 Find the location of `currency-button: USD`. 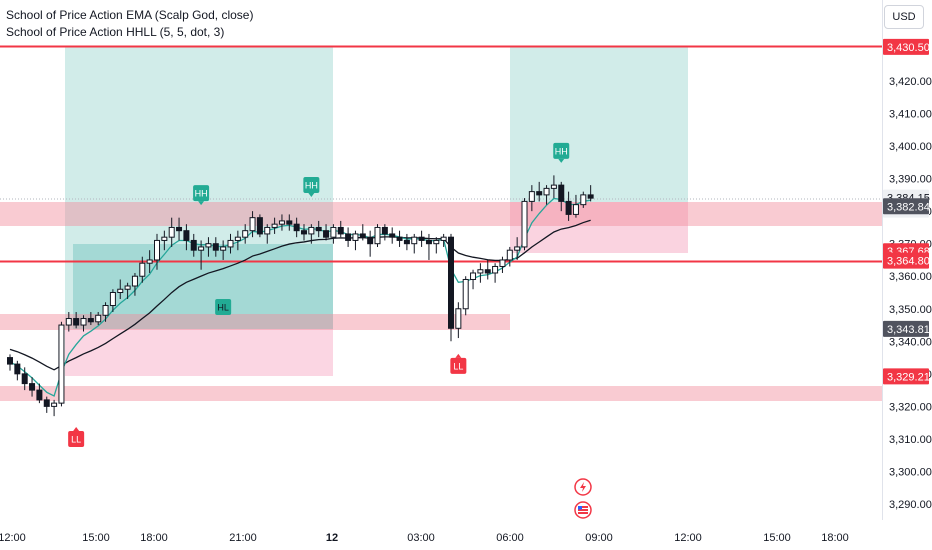

currency-button: USD is located at coordinates (904, 17).